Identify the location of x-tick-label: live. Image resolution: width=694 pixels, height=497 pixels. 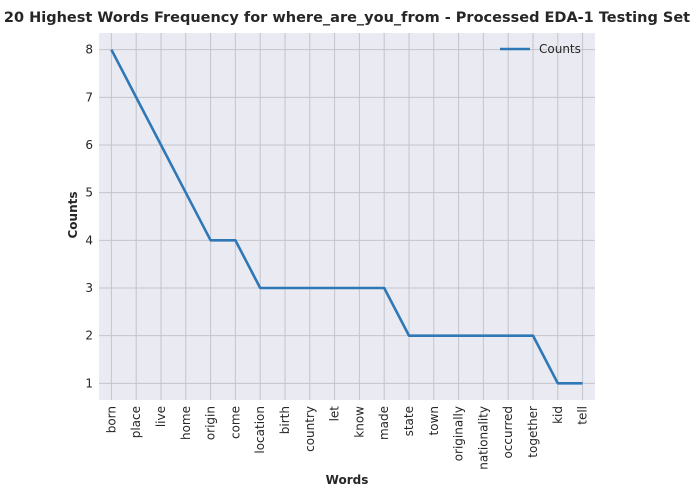
(161, 416).